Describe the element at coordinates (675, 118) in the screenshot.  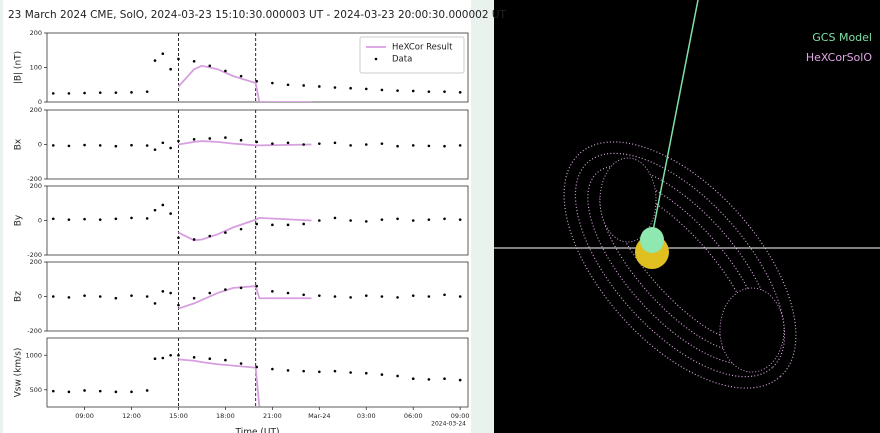
I see `gcs-axis` at that location.